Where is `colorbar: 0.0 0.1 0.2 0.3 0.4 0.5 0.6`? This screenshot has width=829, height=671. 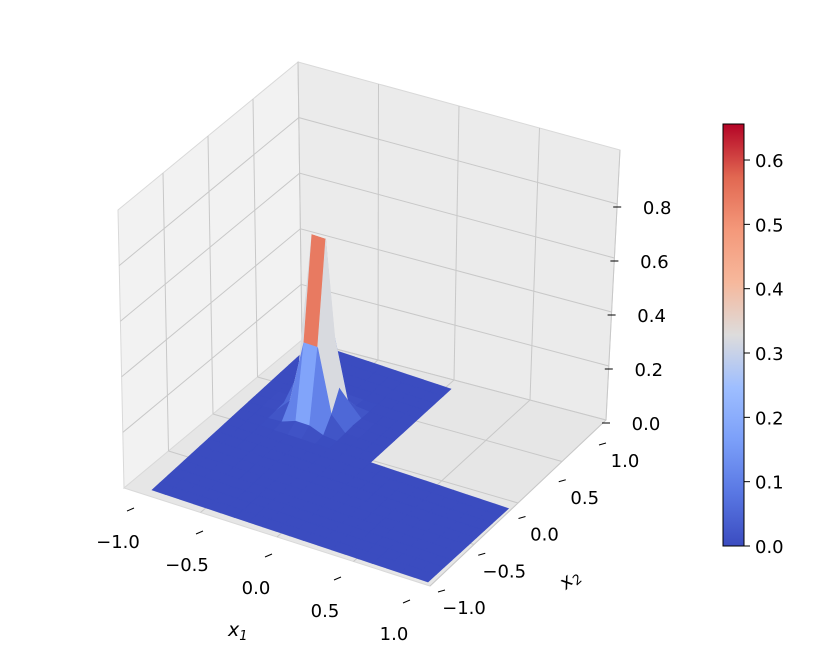
colorbar: 0.0 0.1 0.2 0.3 0.4 0.5 0.6 is located at coordinates (753, 340).